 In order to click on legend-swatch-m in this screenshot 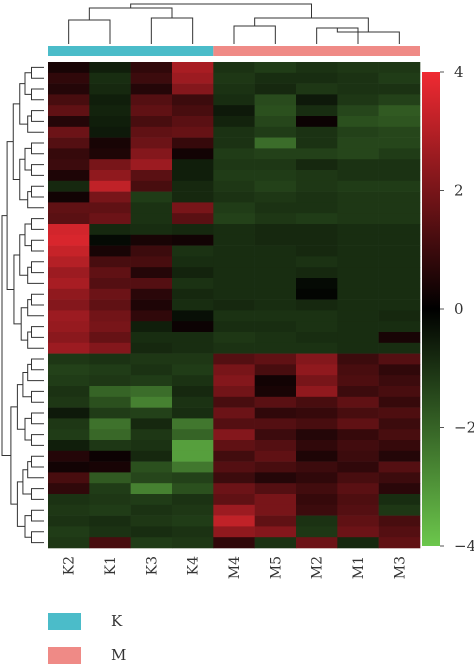, I will do `click(64, 655)`.